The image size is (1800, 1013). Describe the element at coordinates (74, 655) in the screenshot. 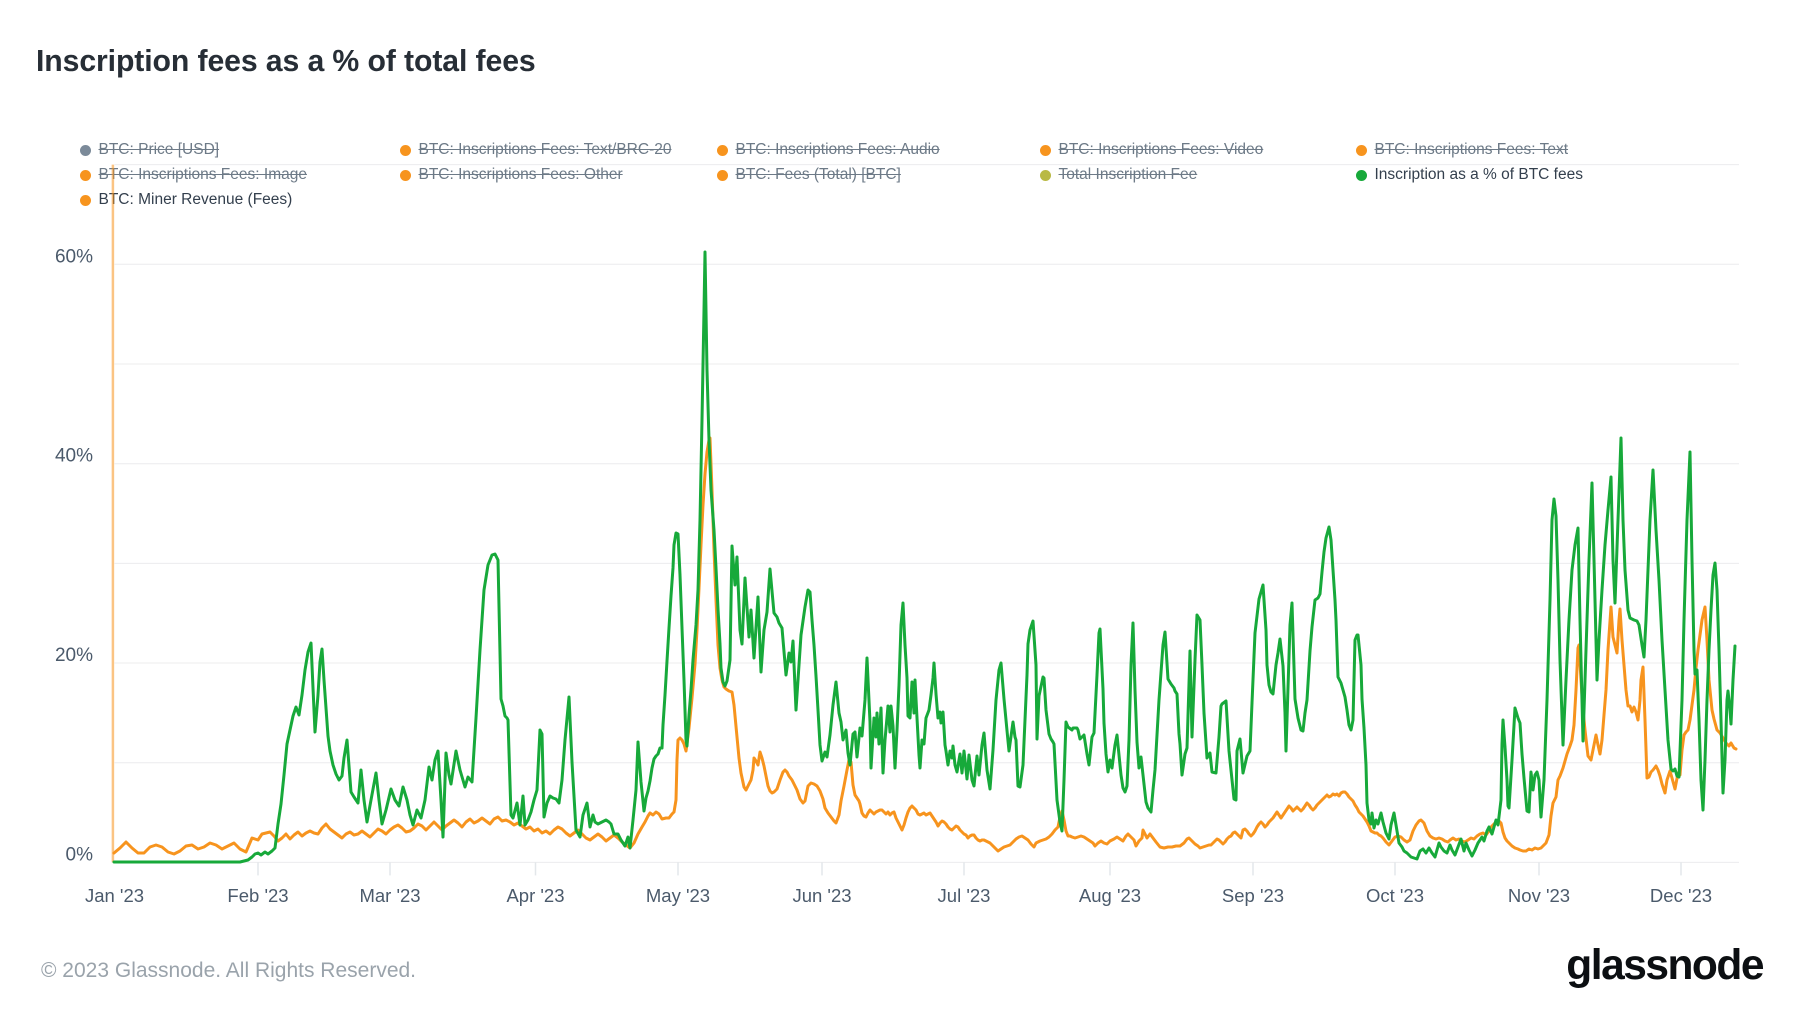

I see `svg-text: 20%` at that location.